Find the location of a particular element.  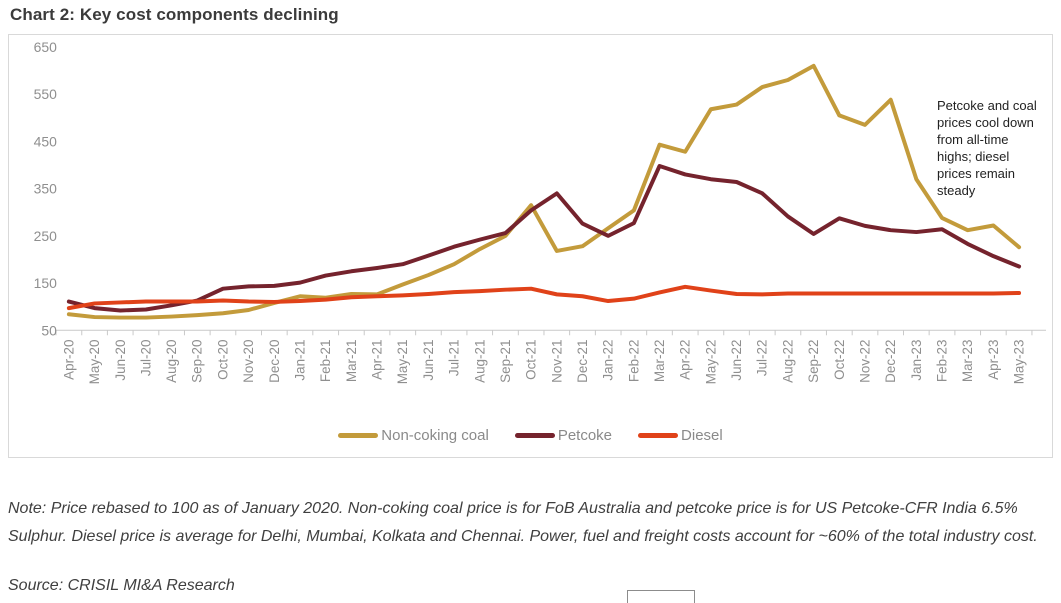

legend-label-diesel: Diesel is located at coordinates (702, 435).